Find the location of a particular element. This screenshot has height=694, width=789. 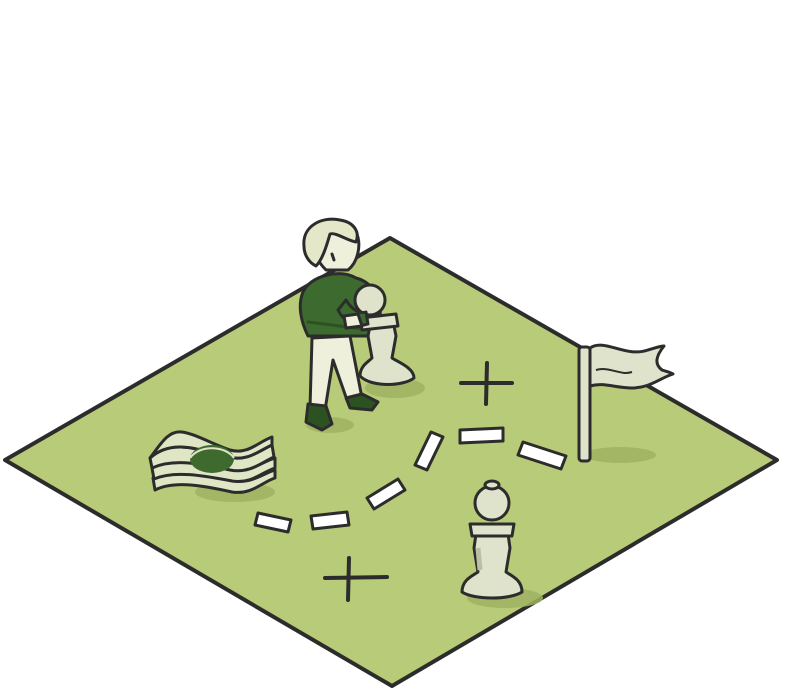

money-stack-icon is located at coordinates (212, 462).